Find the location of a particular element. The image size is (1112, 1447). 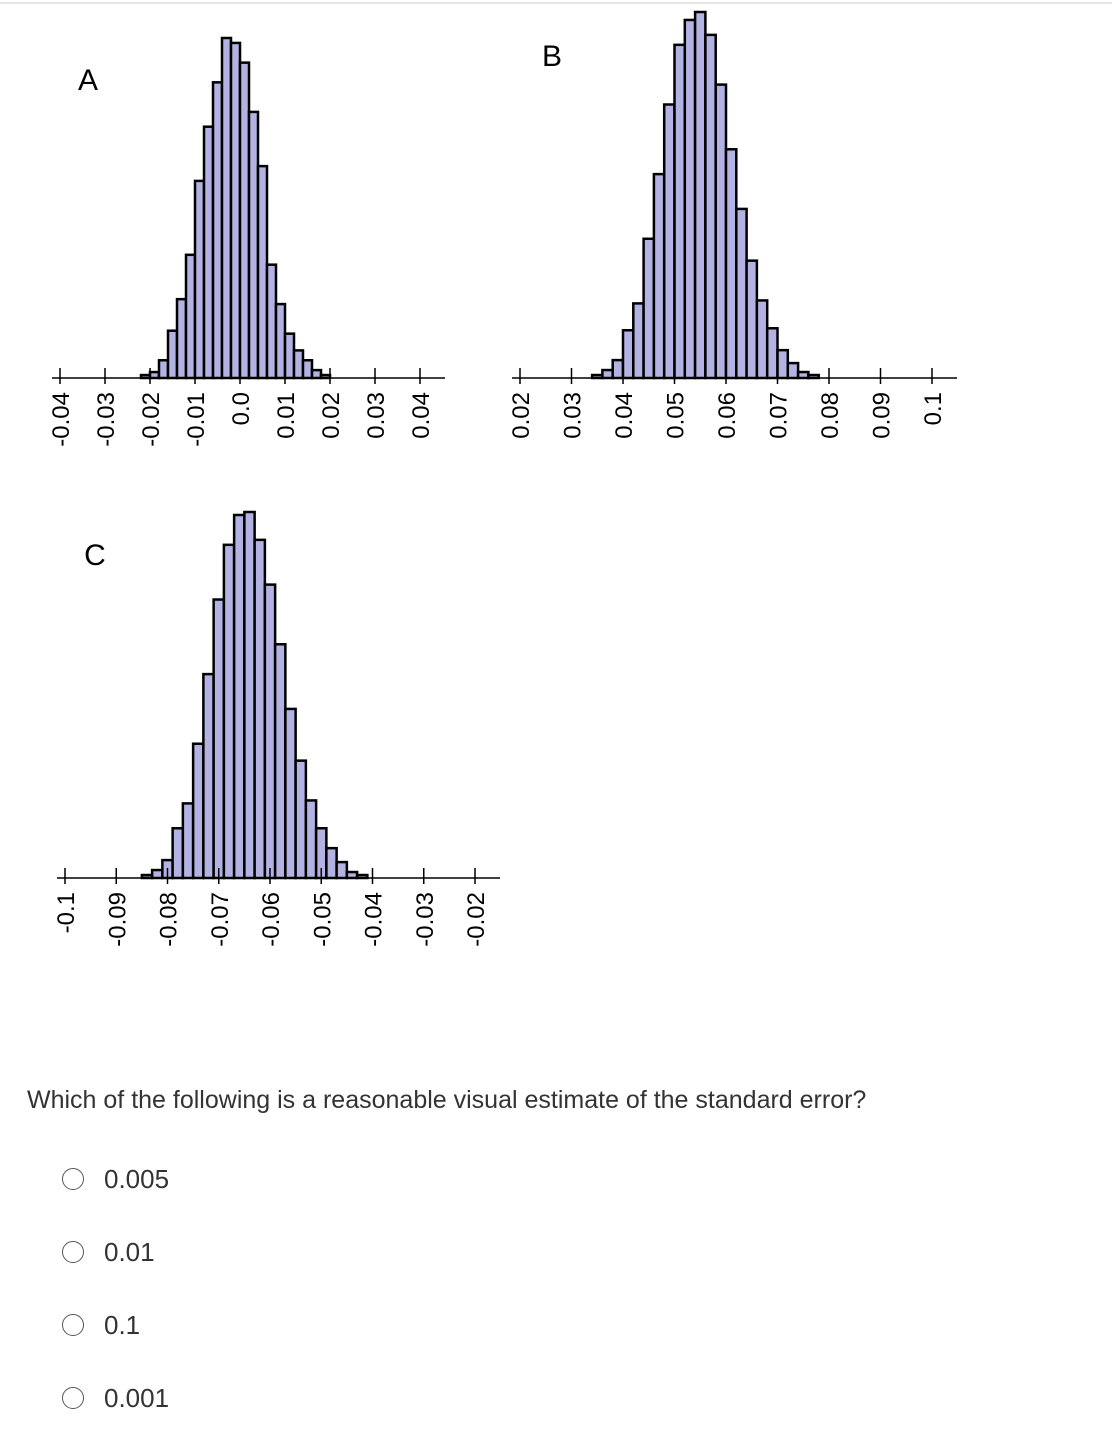

answer-options: 0.005 0.01 0.1 0.001 is located at coordinates (115, 1301).